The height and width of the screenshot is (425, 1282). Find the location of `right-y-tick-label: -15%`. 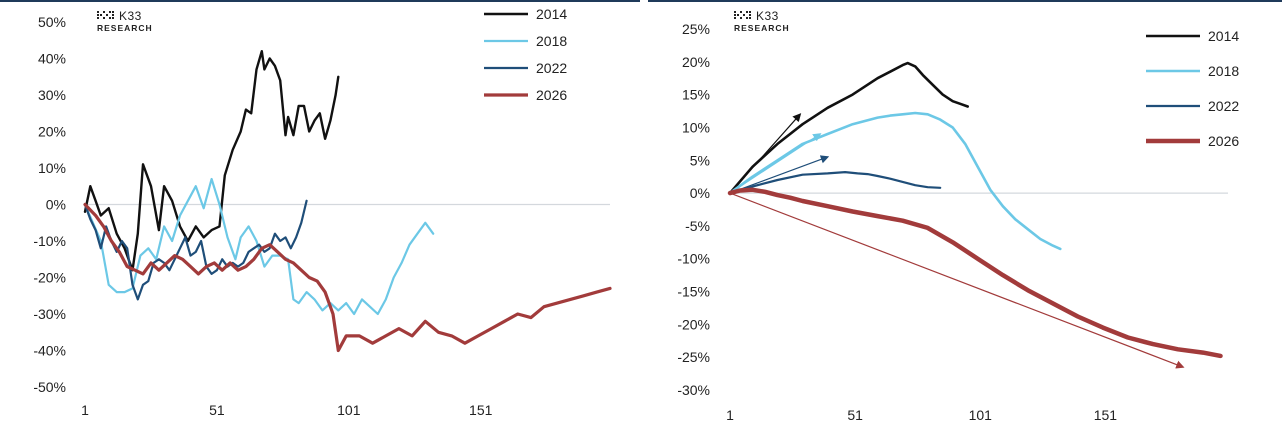

right-y-tick-label: -15% is located at coordinates (693, 292).